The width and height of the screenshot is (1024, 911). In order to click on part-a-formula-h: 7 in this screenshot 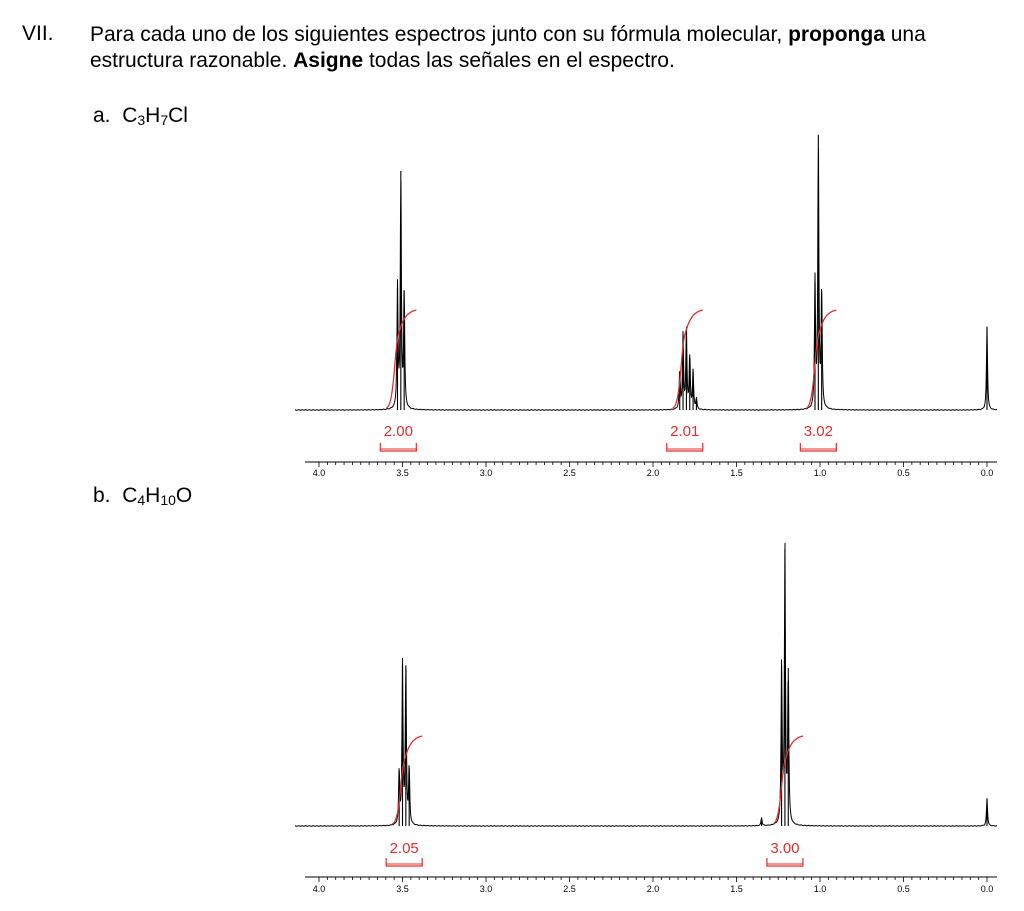, I will do `click(164, 120)`.